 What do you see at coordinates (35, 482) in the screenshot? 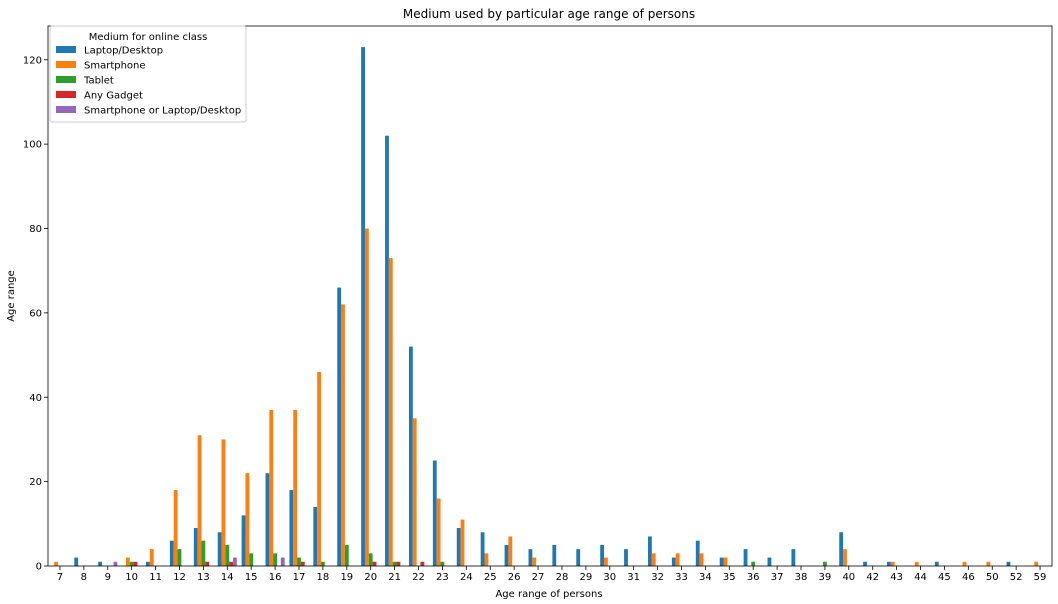
I see `y-tick-label: 20` at bounding box center [35, 482].